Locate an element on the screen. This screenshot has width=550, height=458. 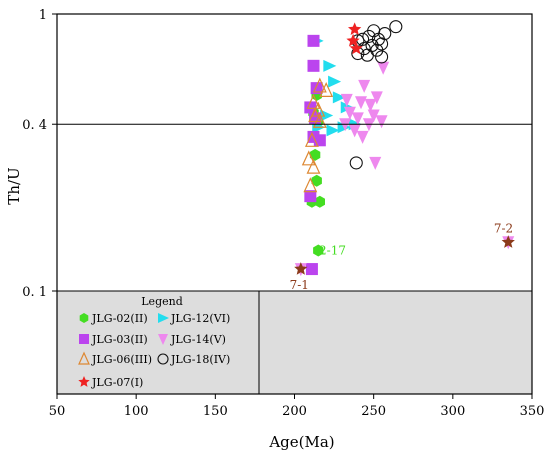
y-axis-label: Th/U is located at coordinates (14, 185).